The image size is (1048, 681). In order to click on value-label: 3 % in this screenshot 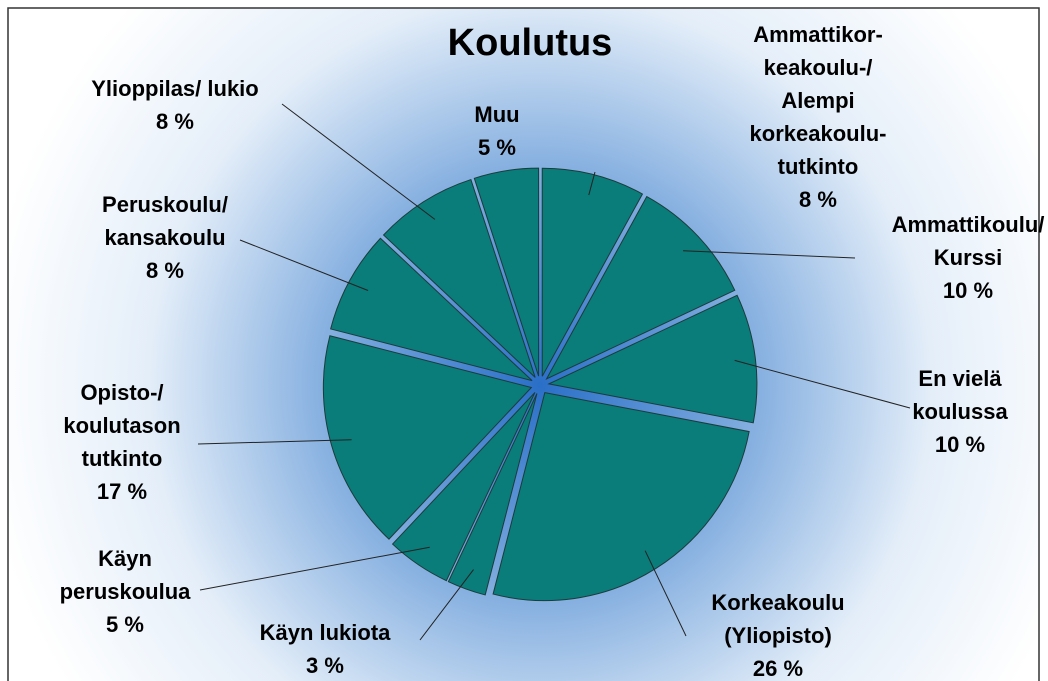, I will do `click(325, 665)`.